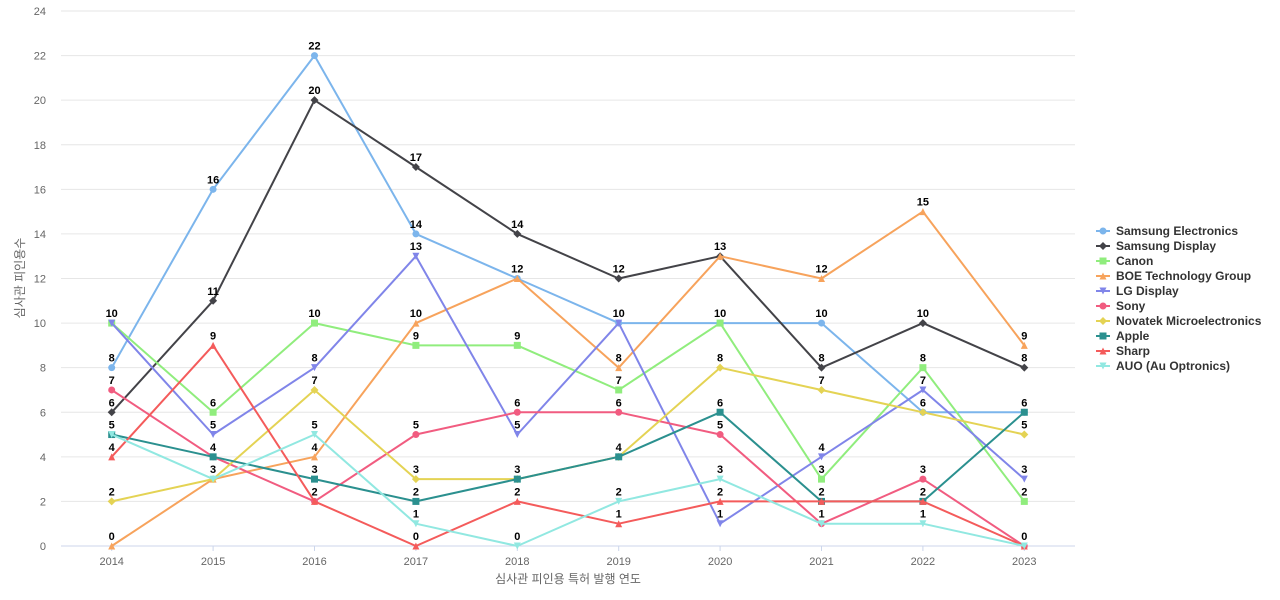 This screenshot has height=600, width=1280. I want to click on data-label: 14, so click(517, 225).